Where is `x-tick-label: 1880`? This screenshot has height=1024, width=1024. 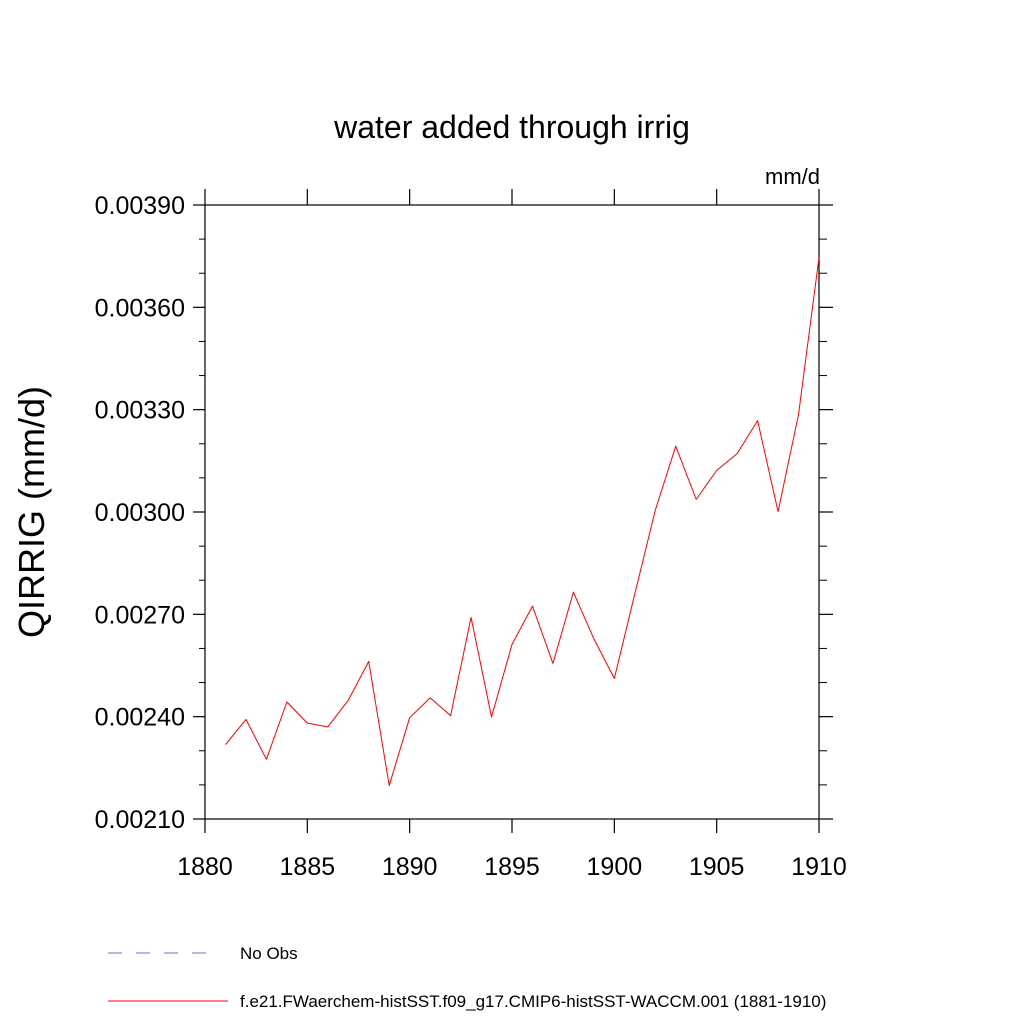 x-tick-label: 1880 is located at coordinates (205, 867).